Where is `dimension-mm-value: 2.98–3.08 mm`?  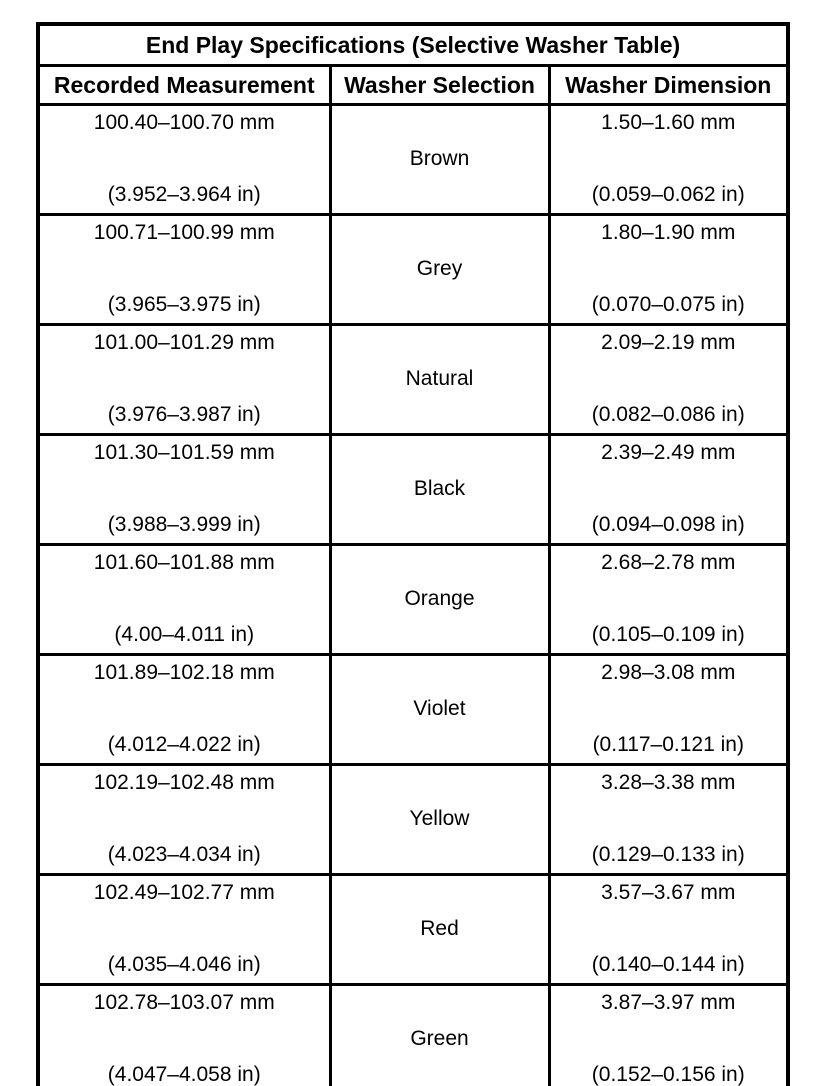 dimension-mm-value: 2.98–3.08 mm is located at coordinates (668, 672).